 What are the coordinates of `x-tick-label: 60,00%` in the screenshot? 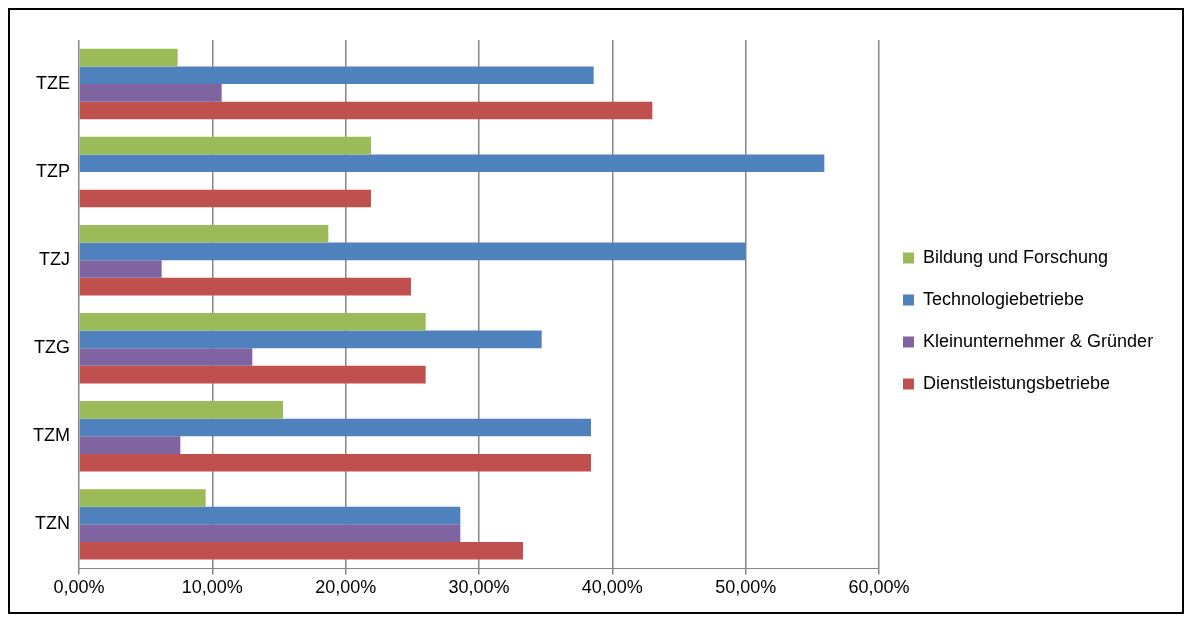 It's located at (879, 587).